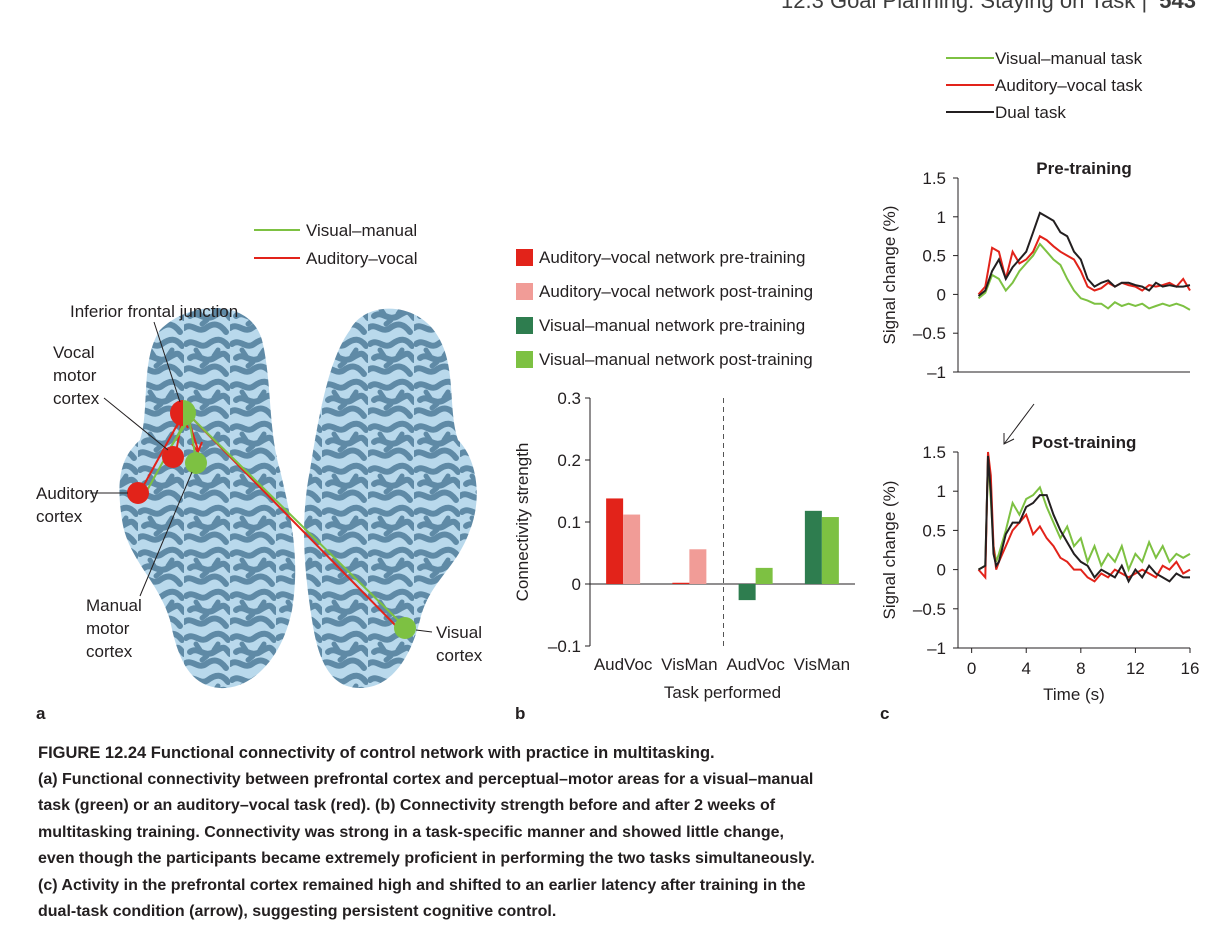 Image resolution: width=1226 pixels, height=944 pixels. I want to click on x-tick-label: 0, so click(971, 668).